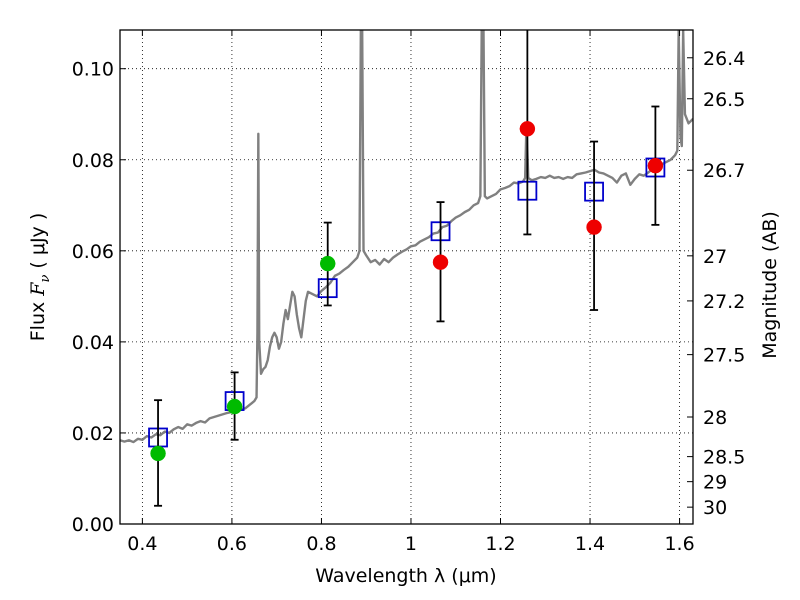 The height and width of the screenshot is (600, 800). What do you see at coordinates (724, 100) in the screenshot?
I see `y2-tick-label: 26.5` at bounding box center [724, 100].